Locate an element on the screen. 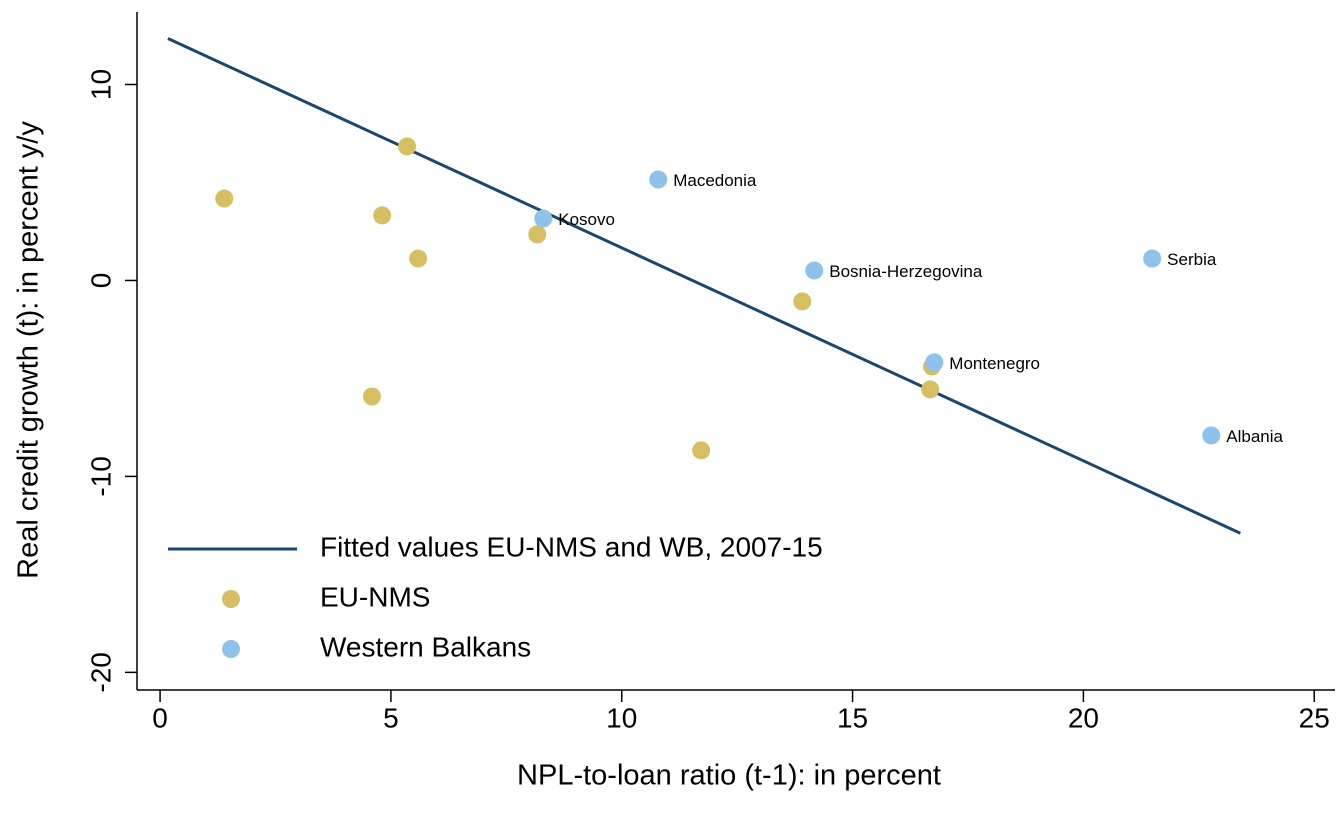 This screenshot has height=822, width=1338. y-tick-label: -20 is located at coordinates (100, 672).